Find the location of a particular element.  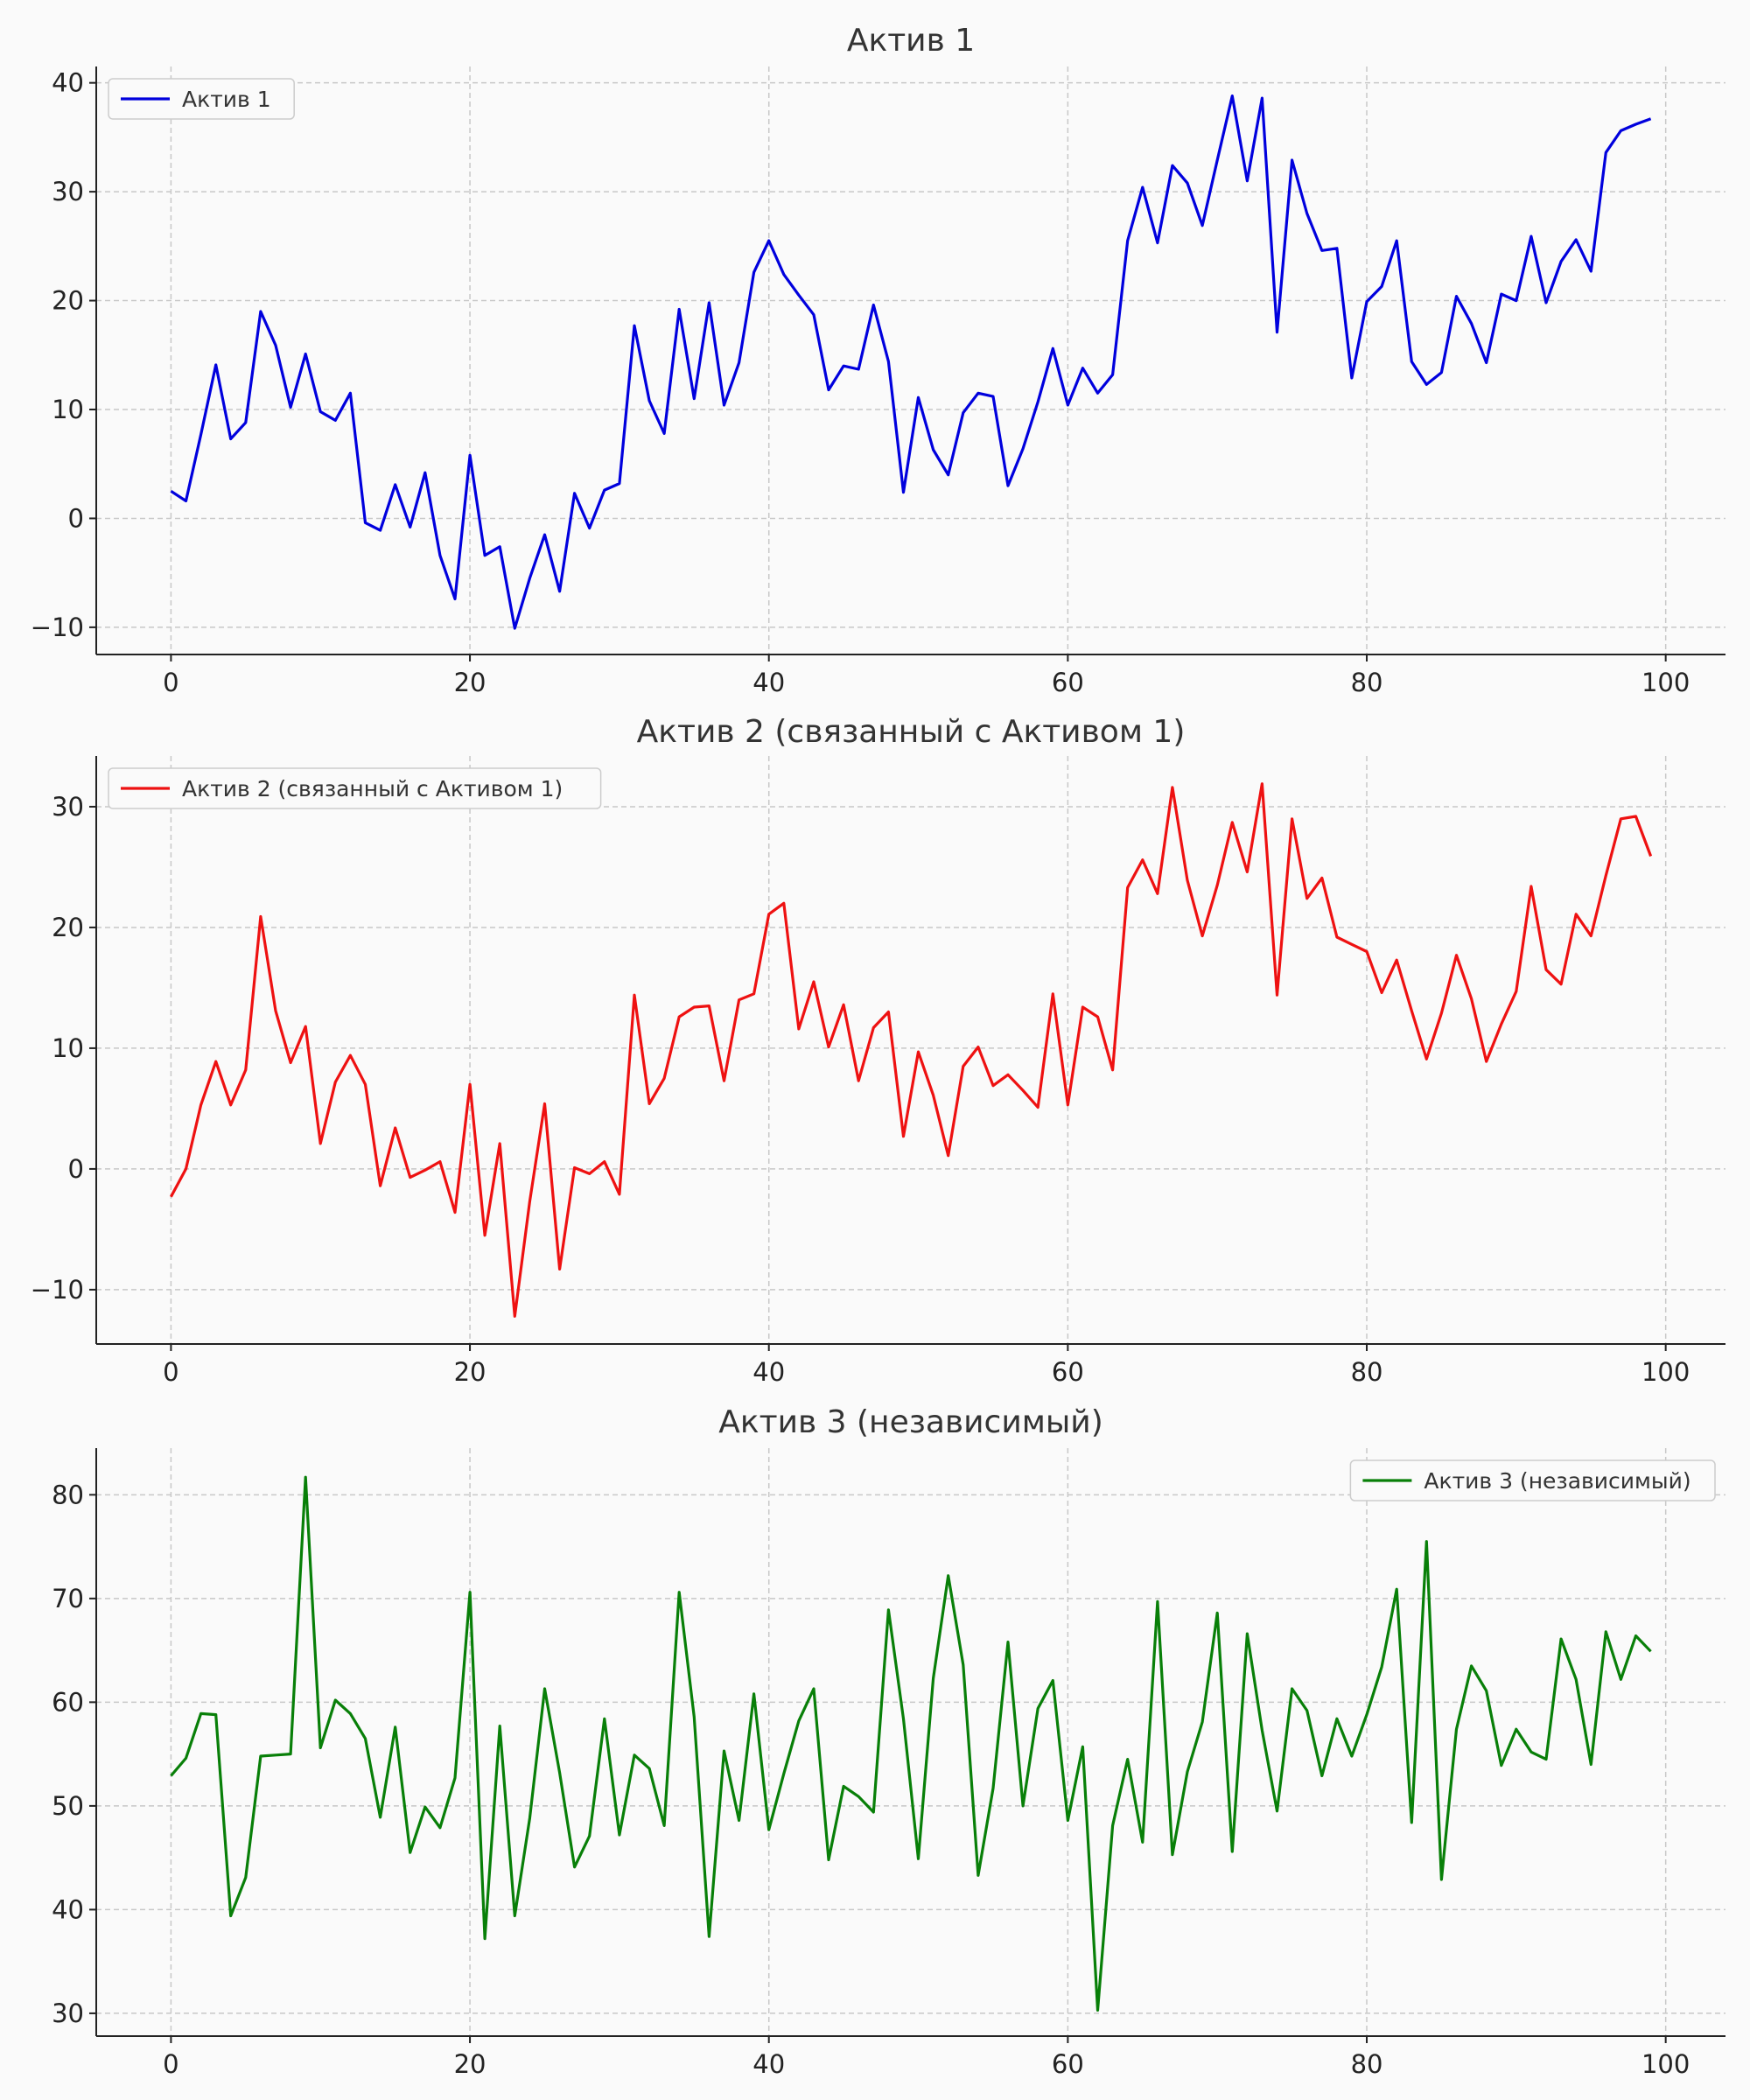

y-tick-label: 60 is located at coordinates (68, 1702).